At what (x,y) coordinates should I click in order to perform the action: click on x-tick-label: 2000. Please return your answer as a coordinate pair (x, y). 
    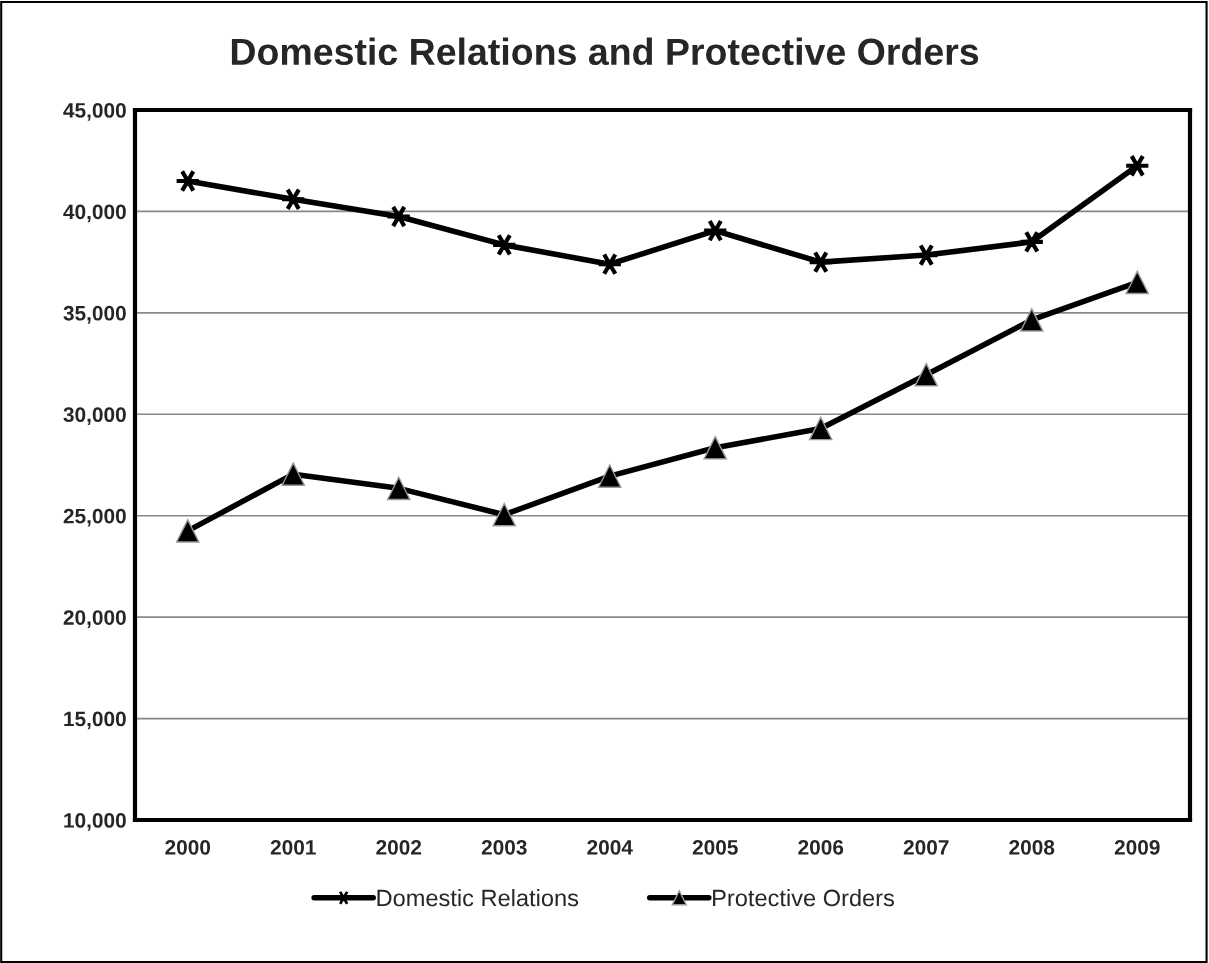
    Looking at the image, I should click on (188, 847).